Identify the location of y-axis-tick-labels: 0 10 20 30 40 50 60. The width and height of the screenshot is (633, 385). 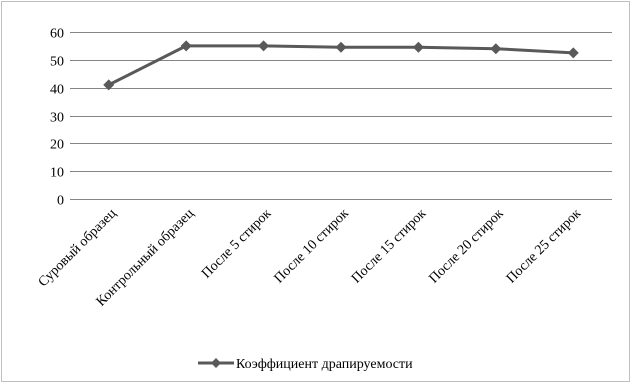
(57, 118).